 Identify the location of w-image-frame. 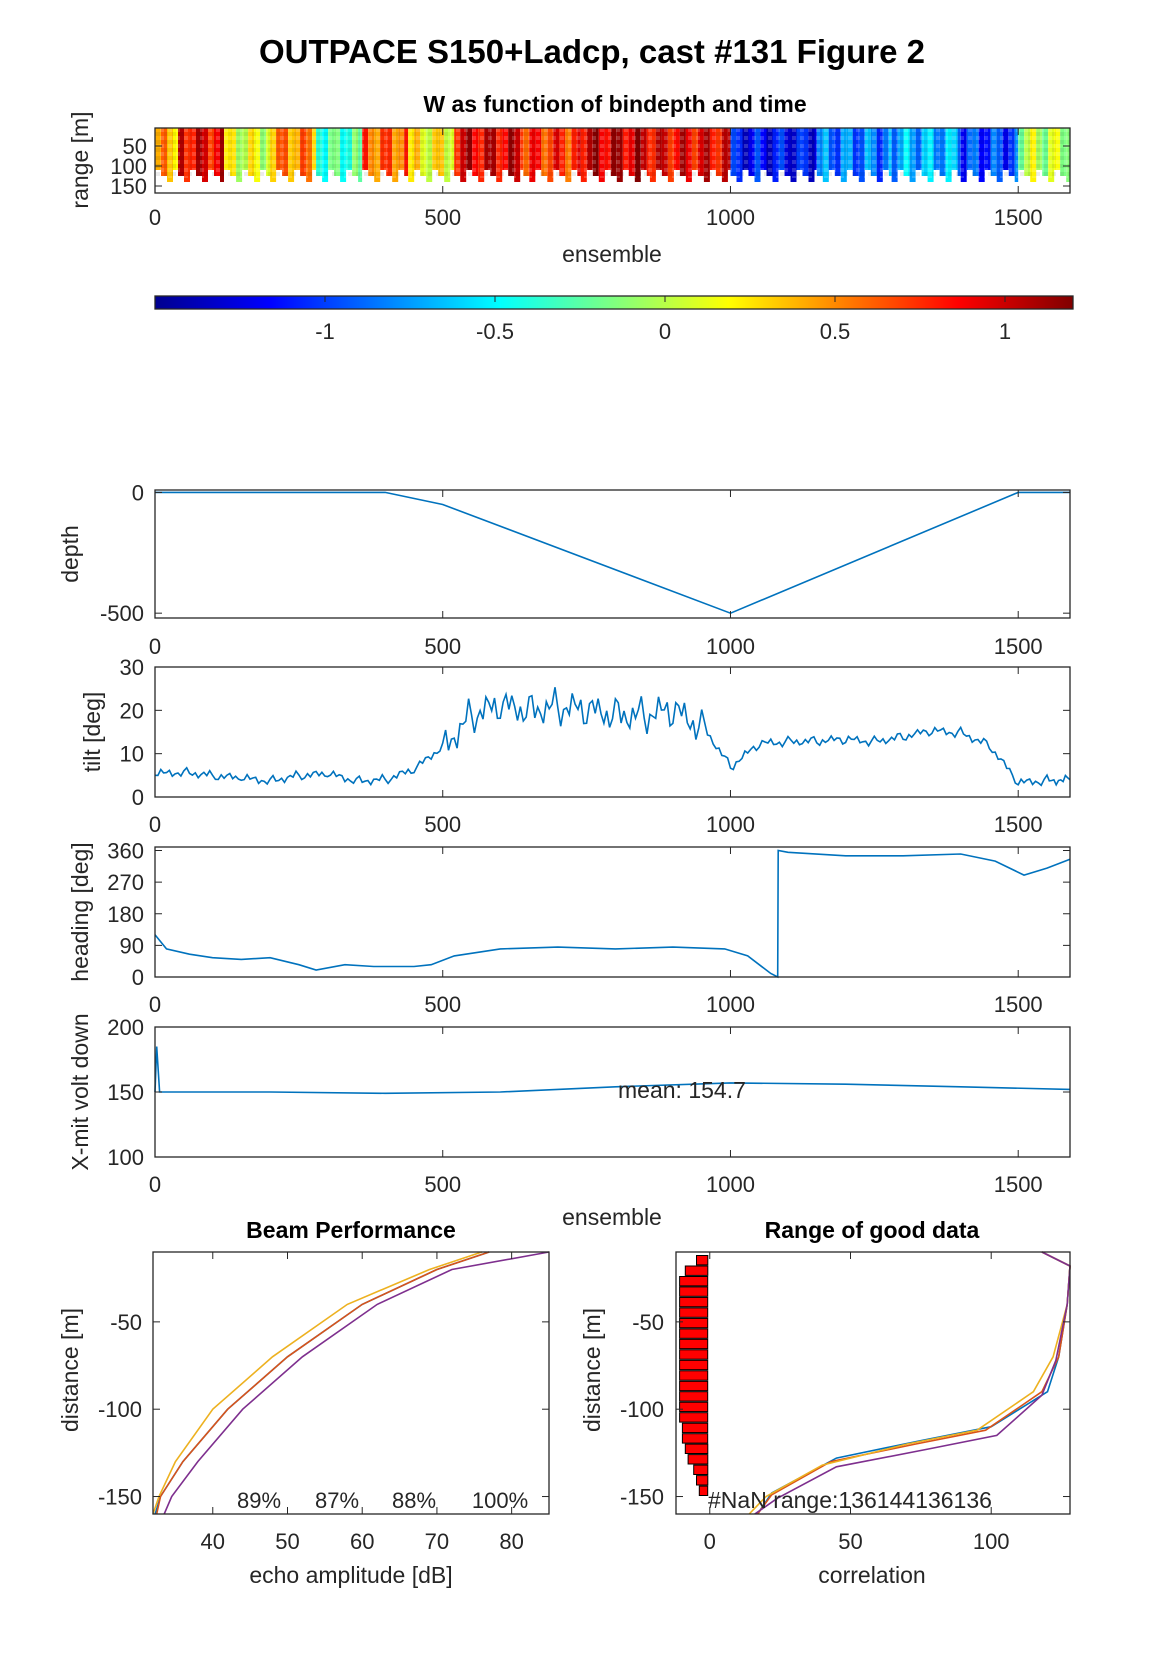
(612, 160).